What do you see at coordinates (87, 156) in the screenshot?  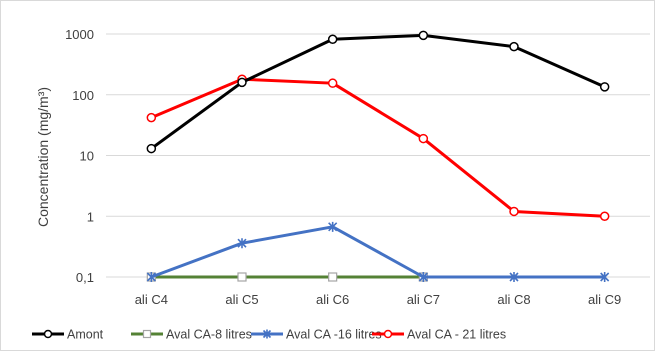 I see `y-tick-label: 10` at bounding box center [87, 156].